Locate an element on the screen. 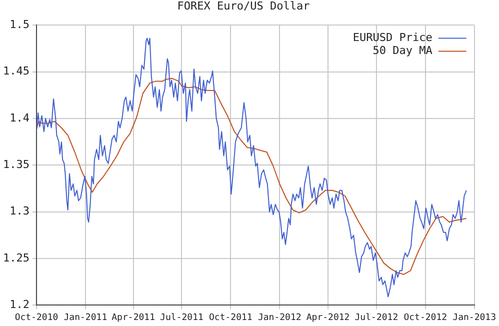 This screenshot has width=499, height=326. x-tick-label: Oct-2010 is located at coordinates (36, 317).